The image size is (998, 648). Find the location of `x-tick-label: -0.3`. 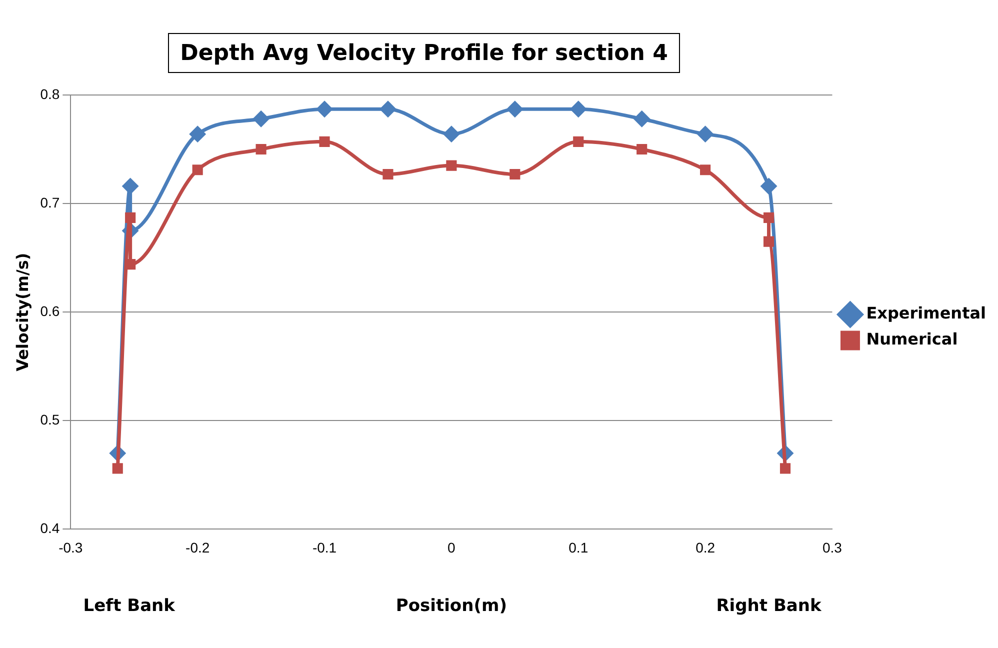

x-tick-label: -0.3 is located at coordinates (70, 547).